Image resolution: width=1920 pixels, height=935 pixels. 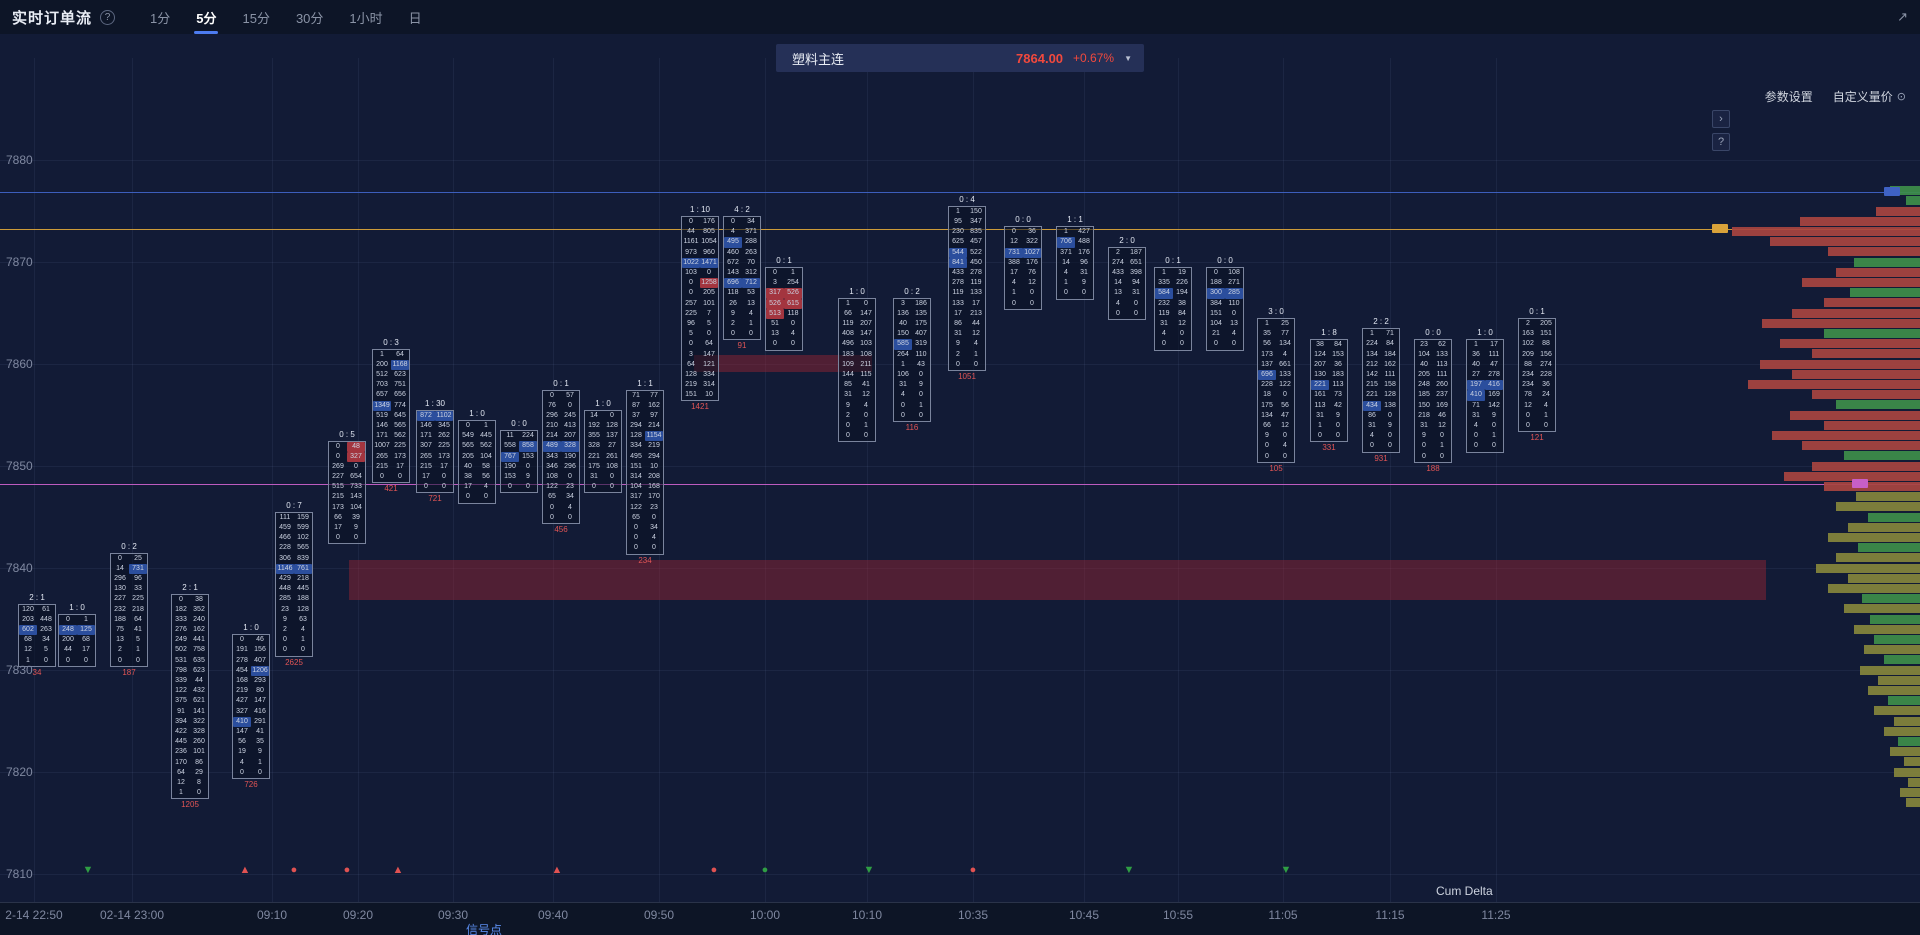 What do you see at coordinates (960, 466) in the screenshot?
I see `price-gridline` at bounding box center [960, 466].